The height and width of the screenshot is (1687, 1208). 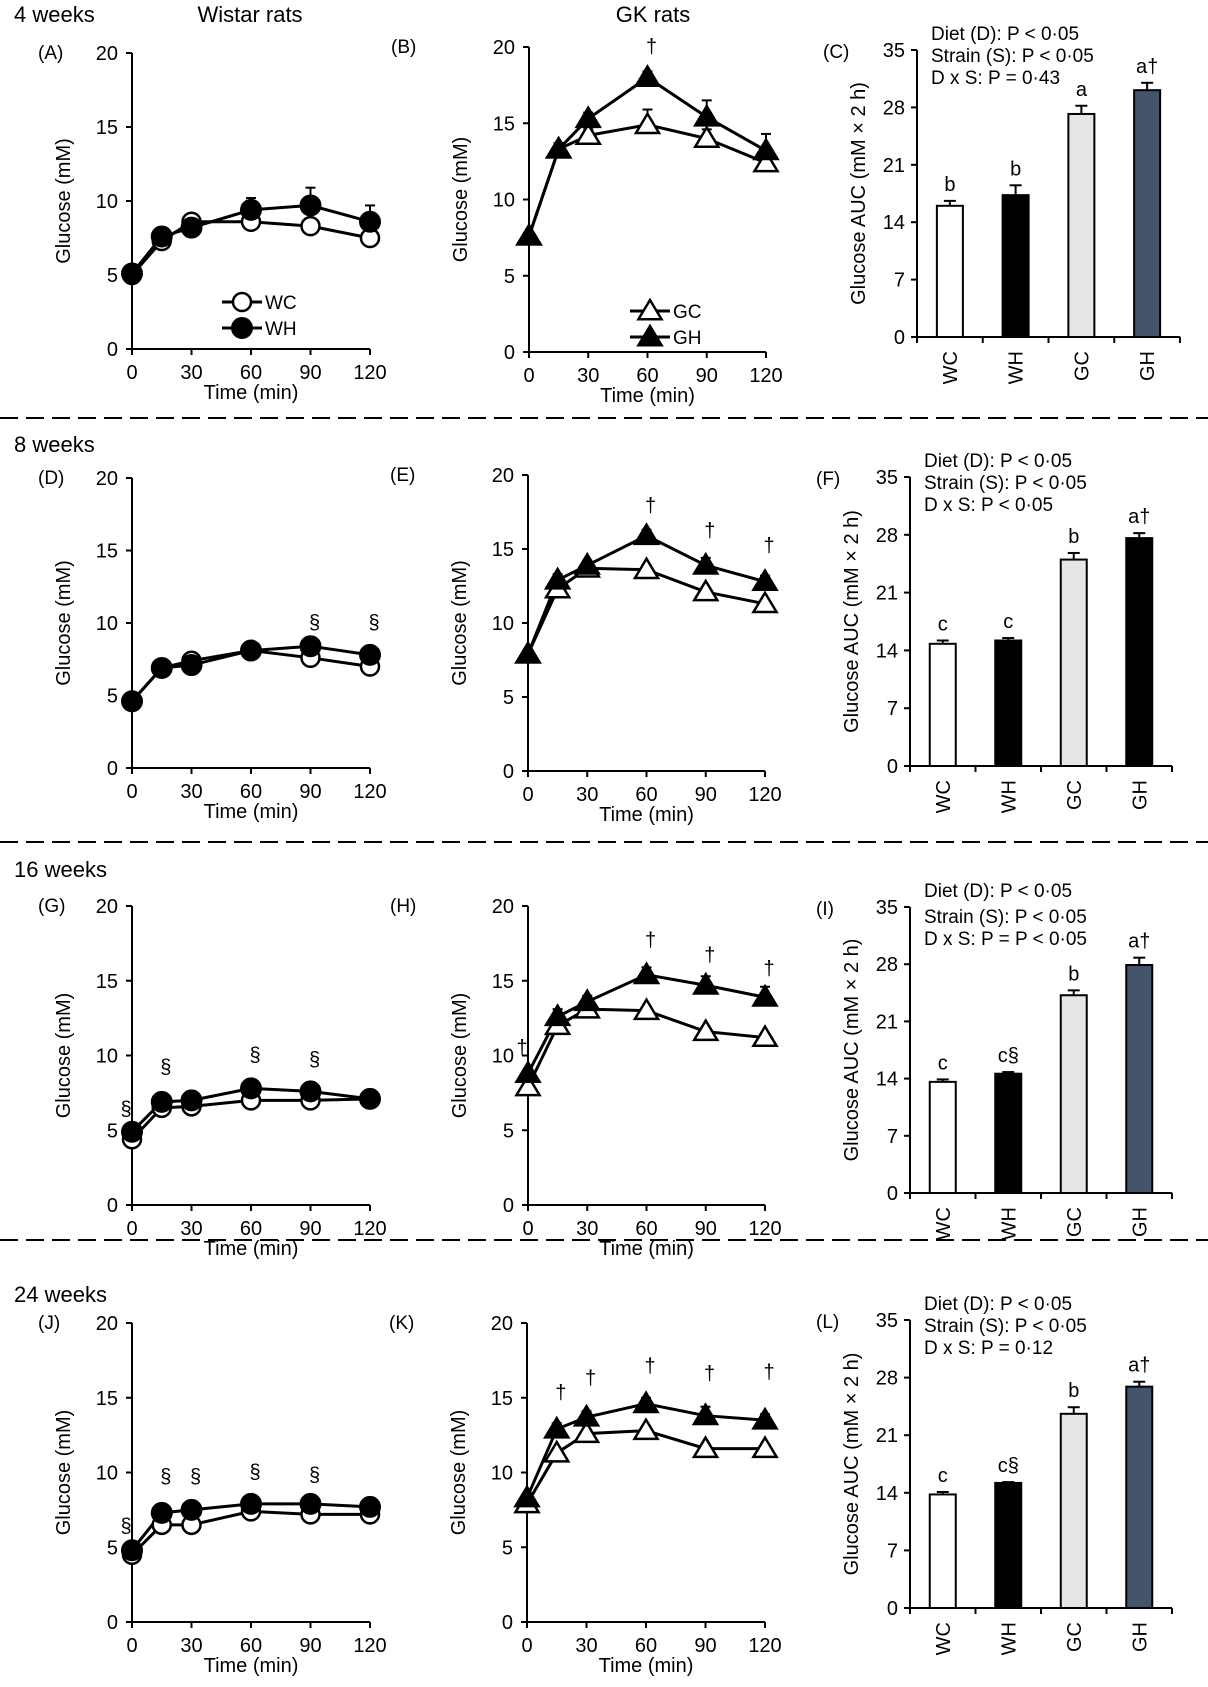 I want to click on y-tick-label: 10, so click(x=503, y=1057).